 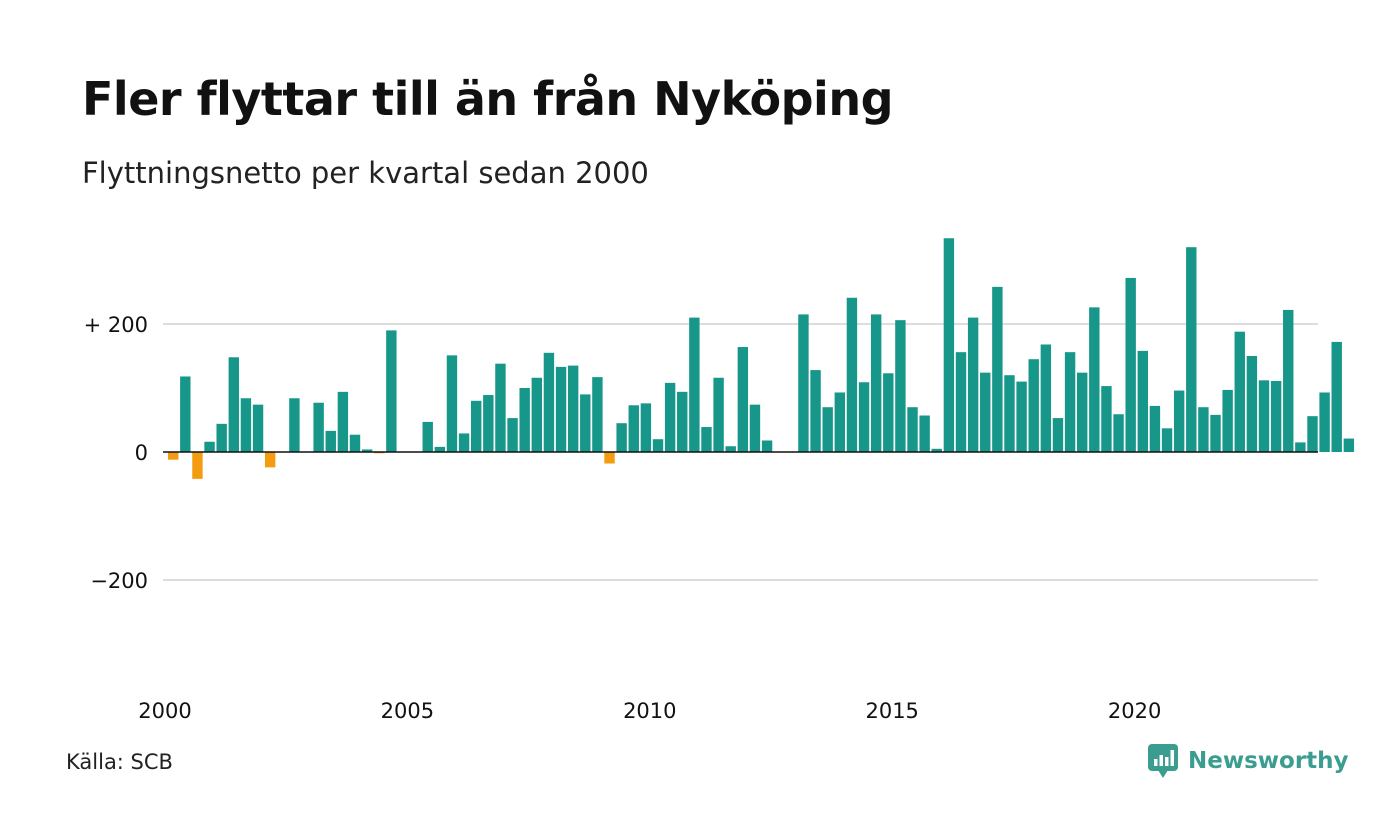 I want to click on x-tick-label: 2005, so click(x=407, y=711).